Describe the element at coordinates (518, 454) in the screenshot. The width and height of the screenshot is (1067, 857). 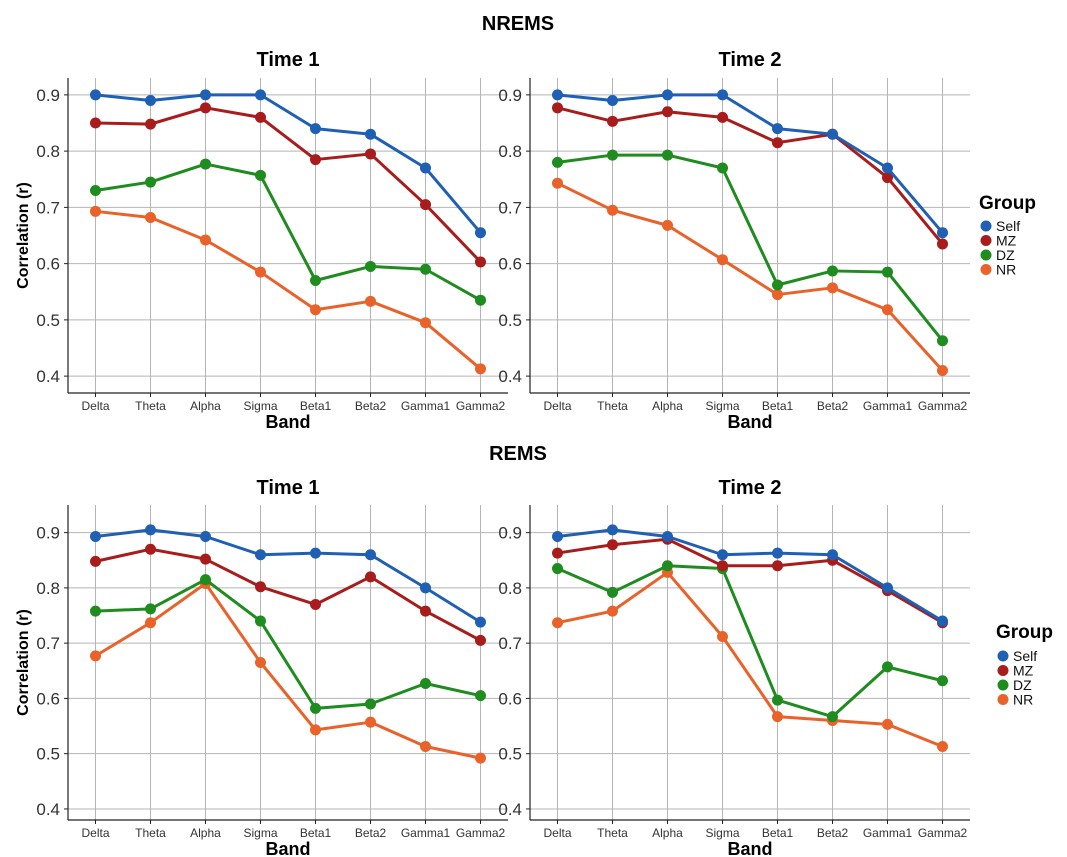
I see `section-title-rems: REMS` at that location.